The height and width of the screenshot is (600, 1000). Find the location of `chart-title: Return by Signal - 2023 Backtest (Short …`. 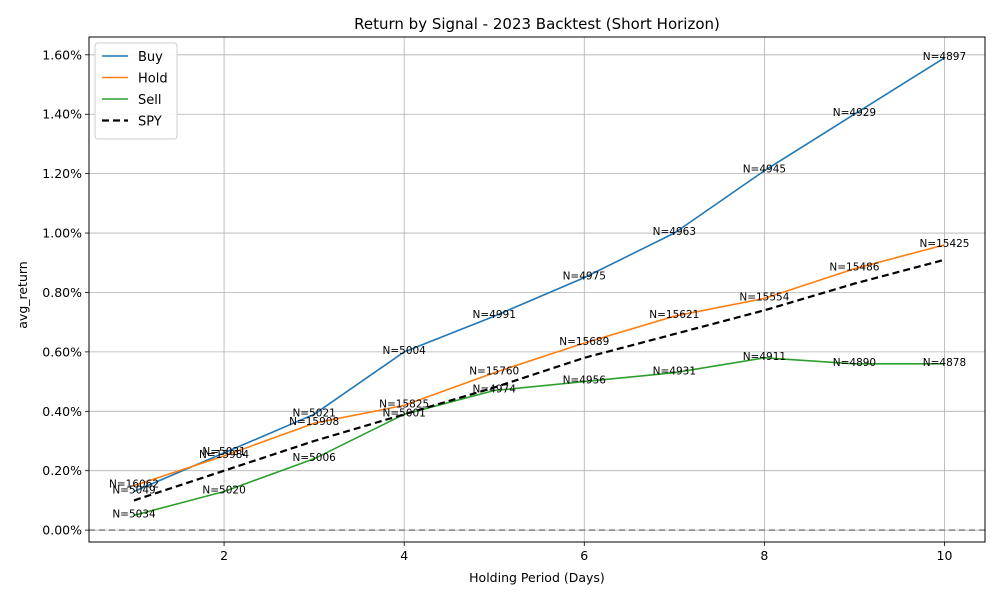

chart-title: Return by Signal - 2023 Backtest (Short … is located at coordinates (537, 24).